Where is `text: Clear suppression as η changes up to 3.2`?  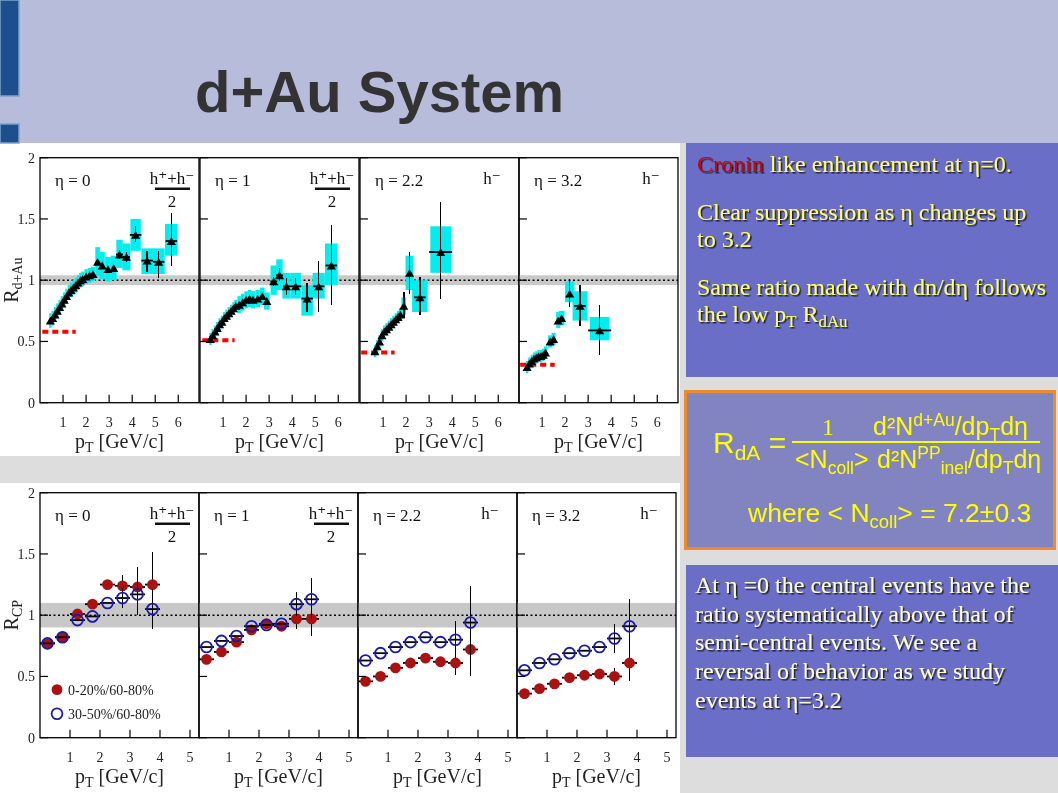
text: Clear suppression as η changes up to 3.2 is located at coordinates (862, 225).